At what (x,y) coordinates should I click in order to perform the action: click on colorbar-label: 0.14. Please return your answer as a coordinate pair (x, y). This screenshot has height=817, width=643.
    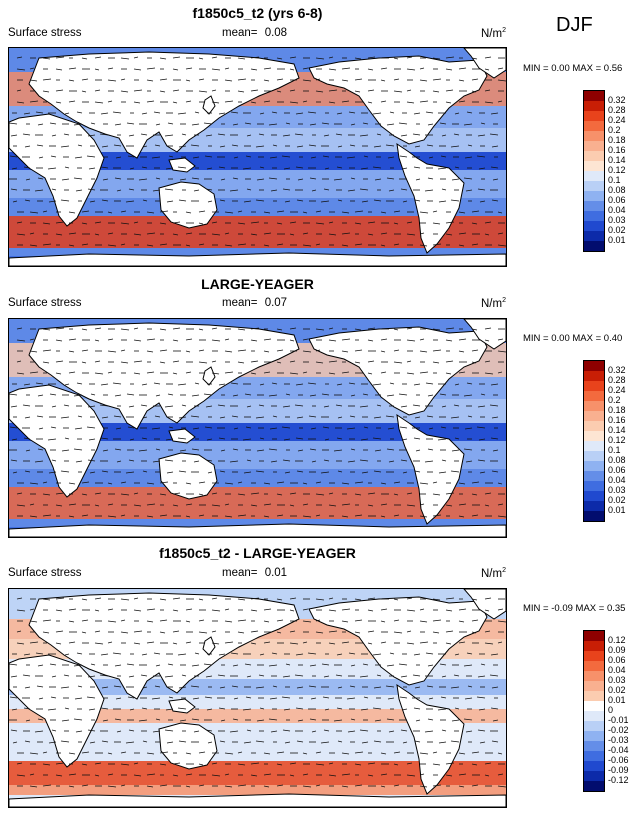
    Looking at the image, I should click on (617, 160).